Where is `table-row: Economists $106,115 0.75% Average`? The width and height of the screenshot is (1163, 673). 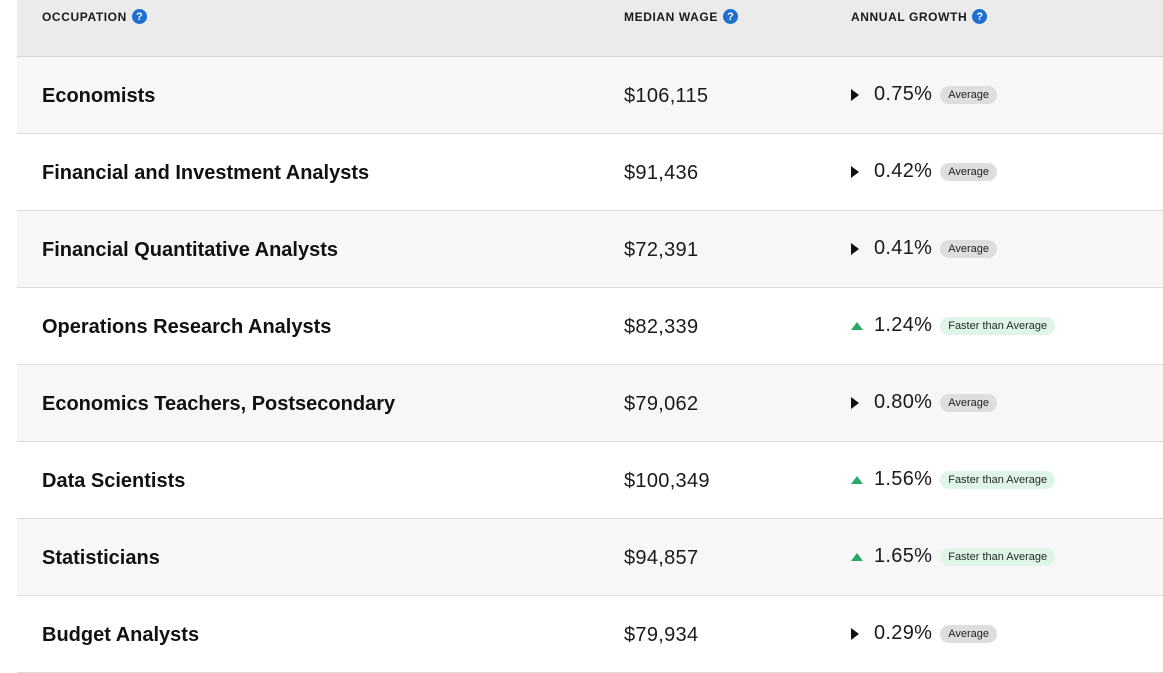 table-row: Economists $106,115 0.75% Average is located at coordinates (590, 95).